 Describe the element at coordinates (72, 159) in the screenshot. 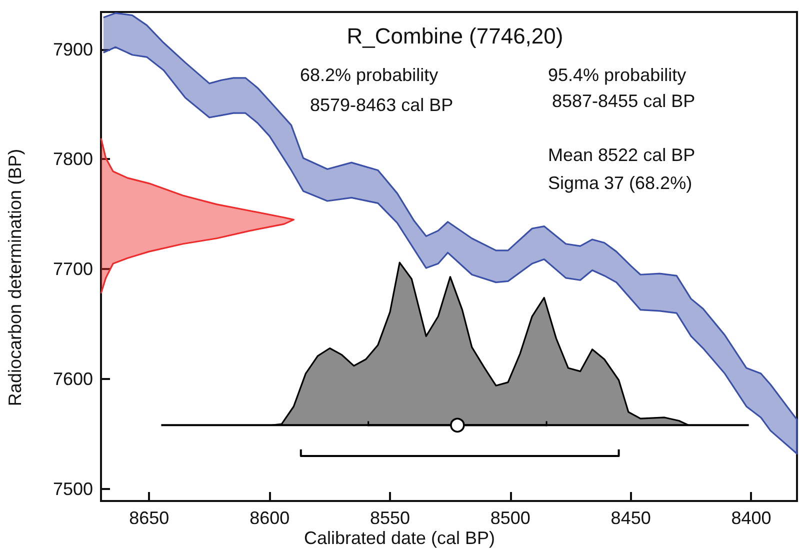

I see `y-tick-label: 7800` at that location.